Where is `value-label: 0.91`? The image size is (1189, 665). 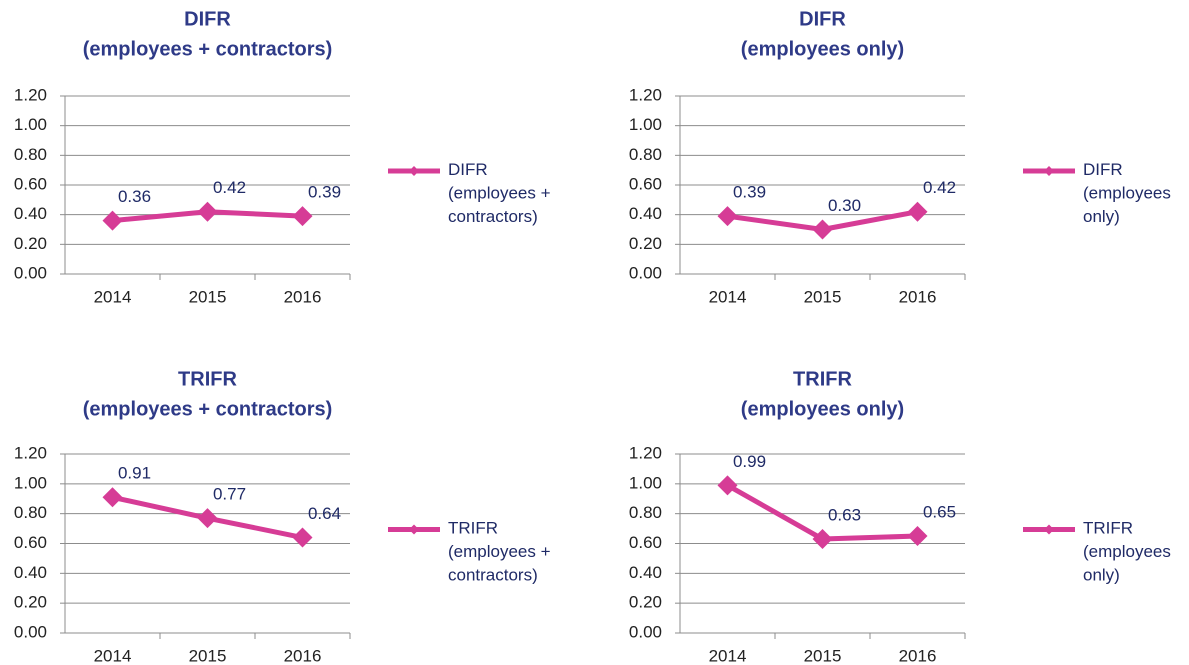
value-label: 0.91 is located at coordinates (134, 473).